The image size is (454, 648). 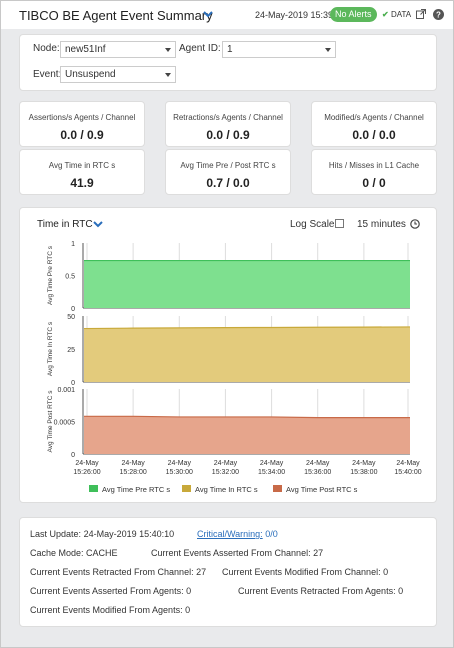 I want to click on y-axis-label: Avg Time Pre RTC s, so click(x=50, y=275).